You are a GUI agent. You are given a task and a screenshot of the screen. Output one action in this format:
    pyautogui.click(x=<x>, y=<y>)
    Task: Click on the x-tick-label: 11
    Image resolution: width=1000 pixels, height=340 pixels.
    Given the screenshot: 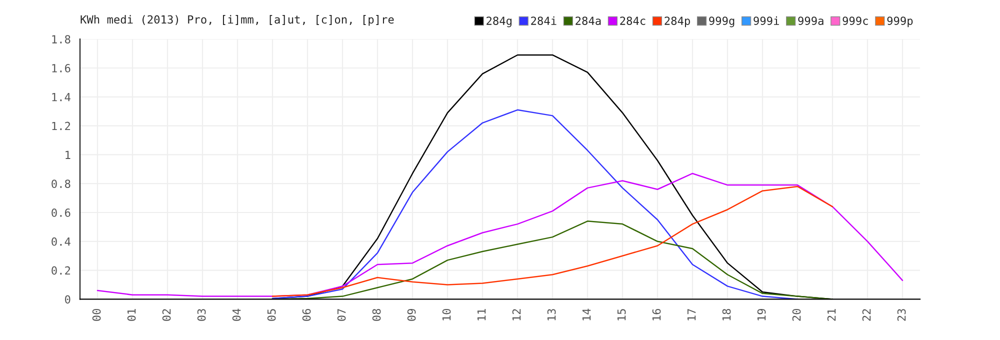 What is the action you would take?
    pyautogui.click(x=481, y=314)
    